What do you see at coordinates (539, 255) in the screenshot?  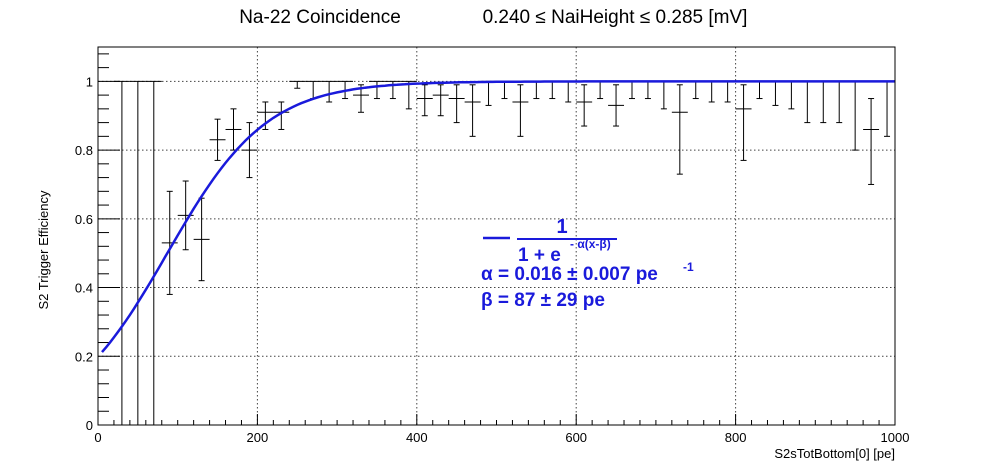 I see `fit-formula-denominator: 1 + e` at bounding box center [539, 255].